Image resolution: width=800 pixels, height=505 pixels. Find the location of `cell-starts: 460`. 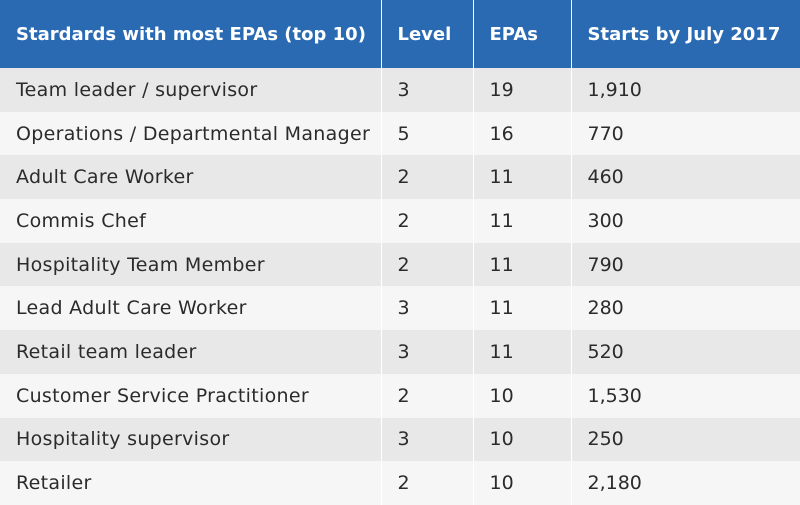

cell-starts: 460 is located at coordinates (685, 177).